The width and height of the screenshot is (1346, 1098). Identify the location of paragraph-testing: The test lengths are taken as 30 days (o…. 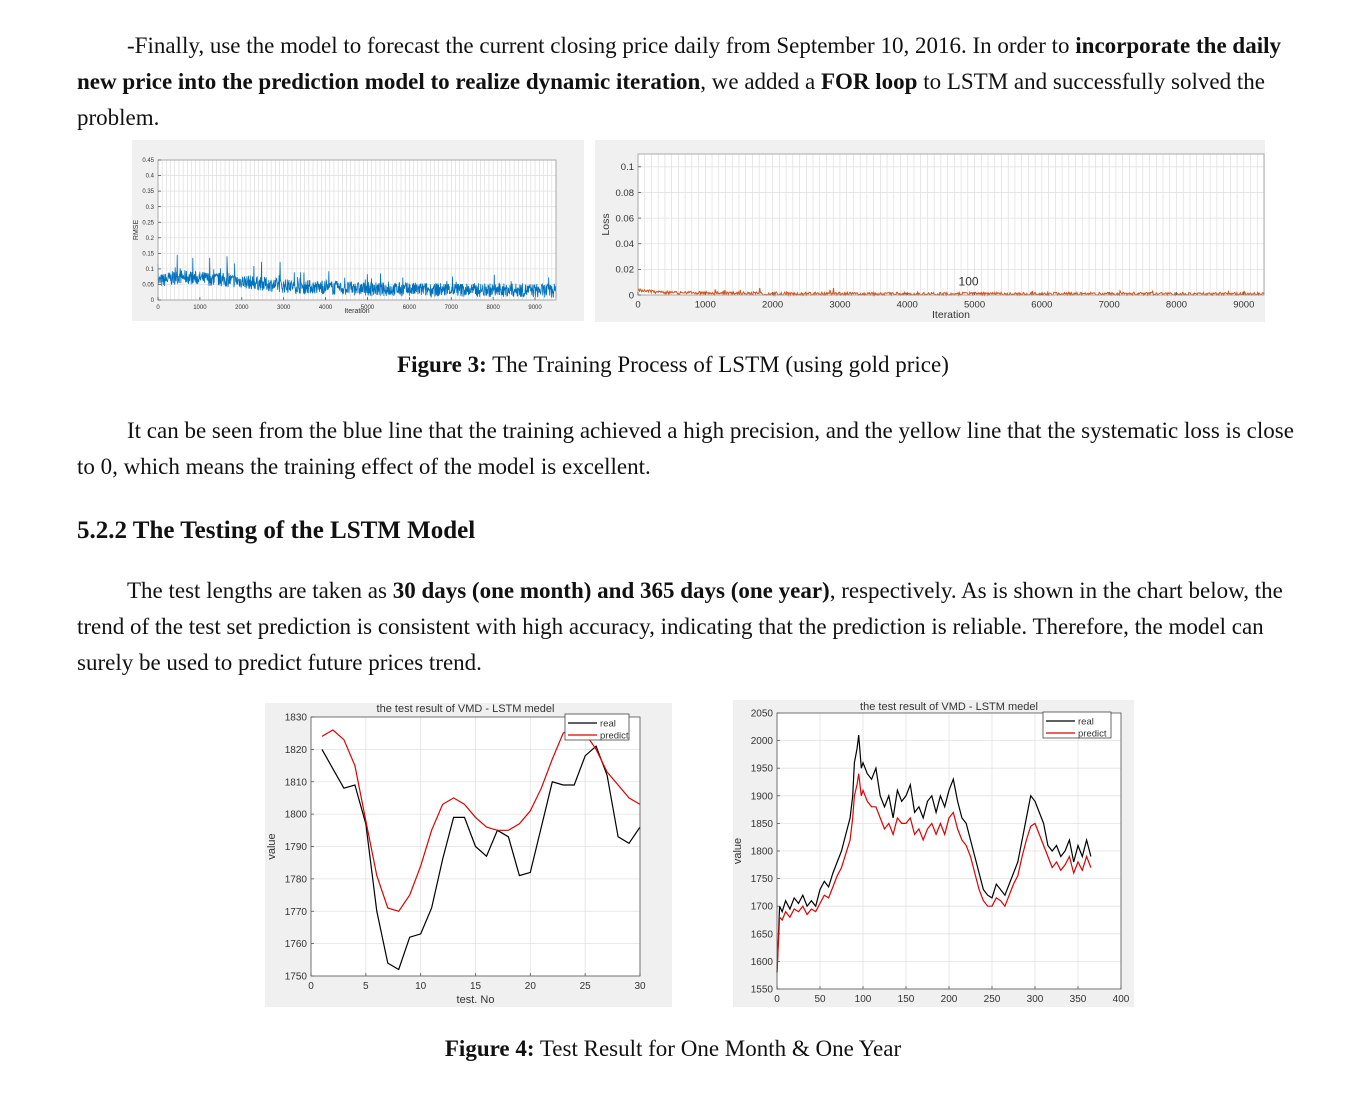
(694, 627).